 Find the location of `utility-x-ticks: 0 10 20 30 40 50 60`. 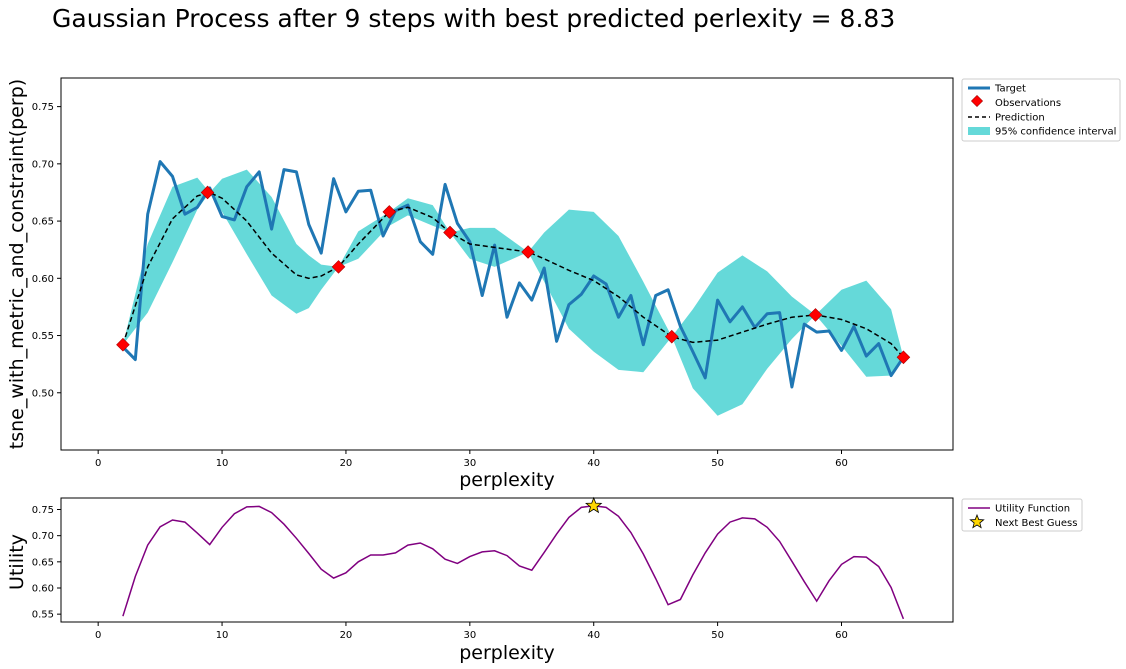

utility-x-ticks: 0 10 20 30 40 50 60 is located at coordinates (471, 631).